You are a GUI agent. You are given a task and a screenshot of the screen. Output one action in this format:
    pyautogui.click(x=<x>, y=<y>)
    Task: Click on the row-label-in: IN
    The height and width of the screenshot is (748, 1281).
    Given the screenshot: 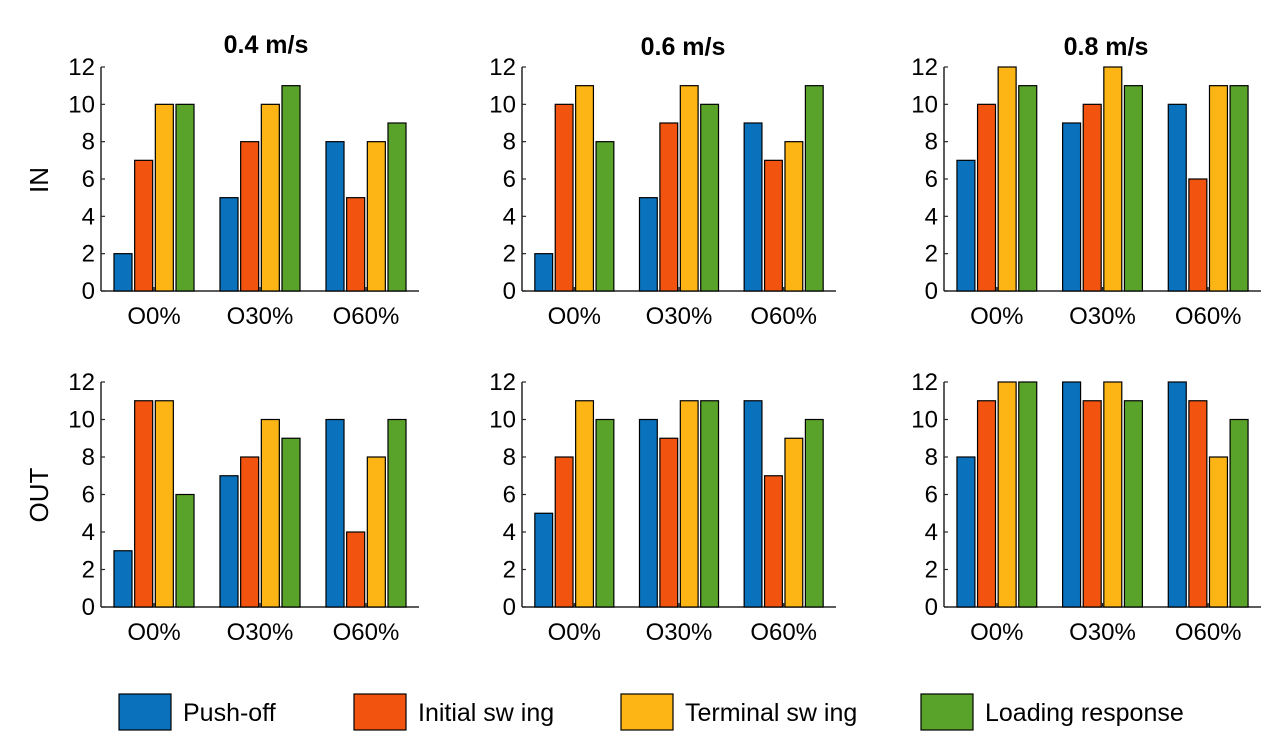 What is the action you would take?
    pyautogui.click(x=39, y=180)
    